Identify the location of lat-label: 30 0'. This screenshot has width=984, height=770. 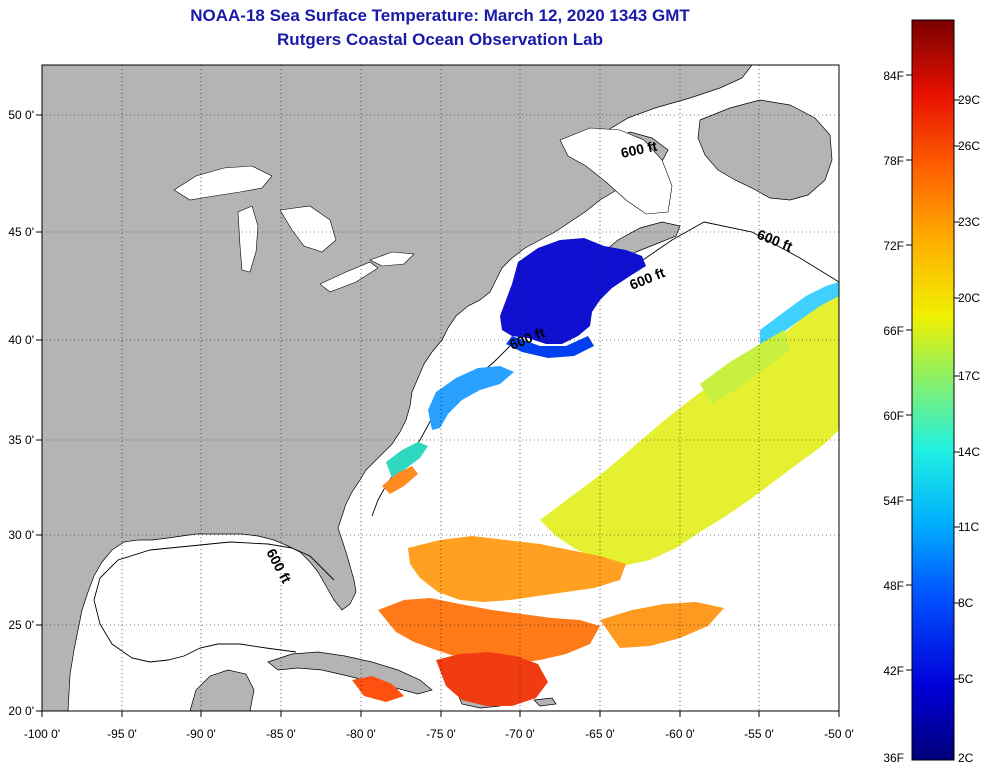
(21, 535).